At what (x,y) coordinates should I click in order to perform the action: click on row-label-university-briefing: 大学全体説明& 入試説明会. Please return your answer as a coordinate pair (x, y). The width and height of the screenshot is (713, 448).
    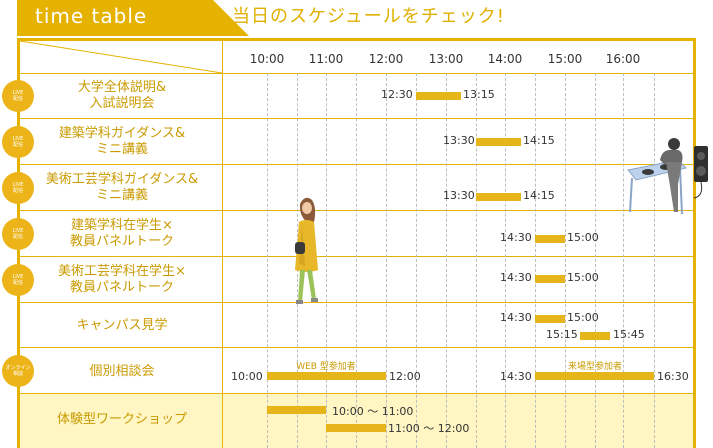
    Looking at the image, I should click on (122, 95).